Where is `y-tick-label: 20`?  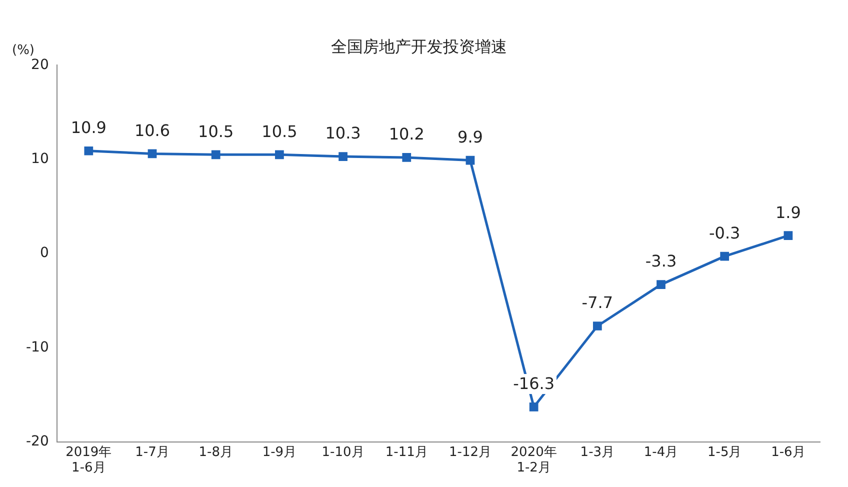
y-tick-label: 20 is located at coordinates (40, 64).